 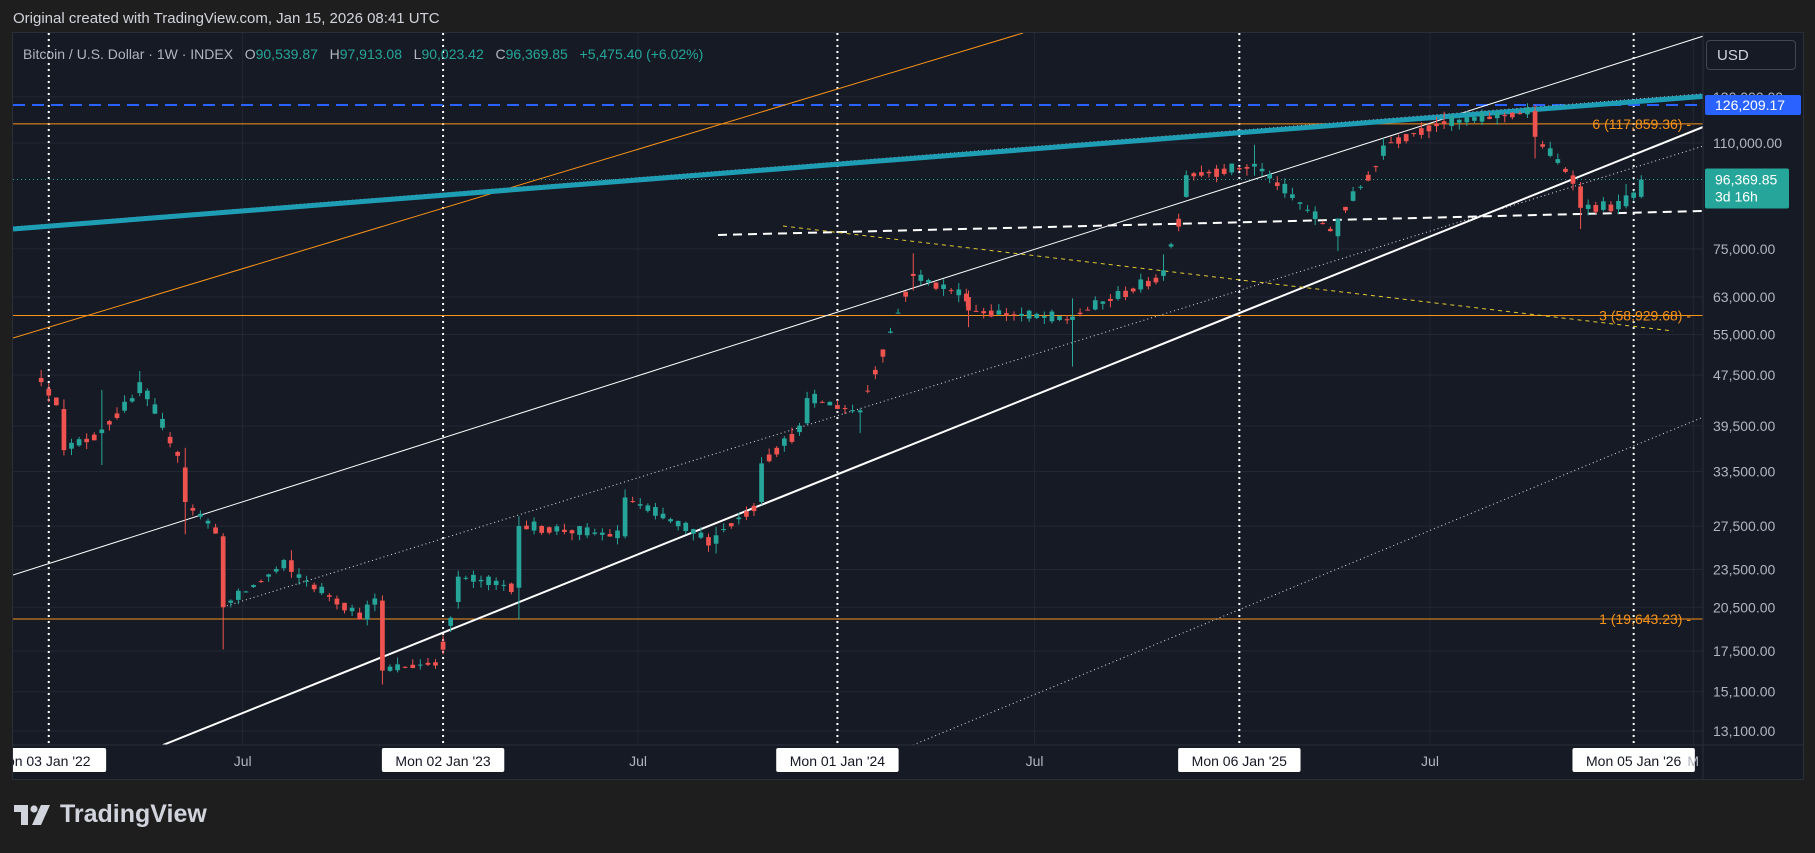 I want to click on legend-symbol: Bitcoin / U.S. Dollar · 1W · INDEX, so click(x=128, y=54).